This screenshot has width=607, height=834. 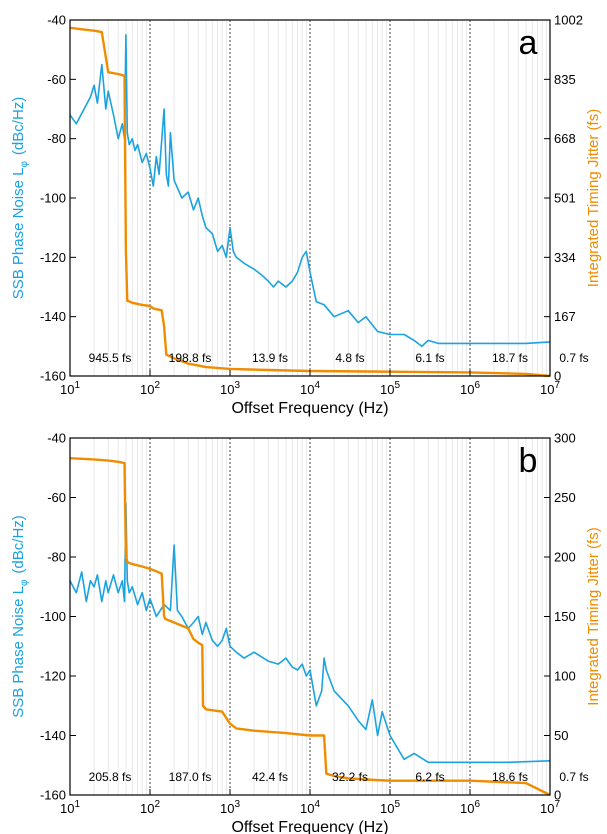 I want to click on decade-jitter-label: 205.8 fs, so click(x=110, y=777).